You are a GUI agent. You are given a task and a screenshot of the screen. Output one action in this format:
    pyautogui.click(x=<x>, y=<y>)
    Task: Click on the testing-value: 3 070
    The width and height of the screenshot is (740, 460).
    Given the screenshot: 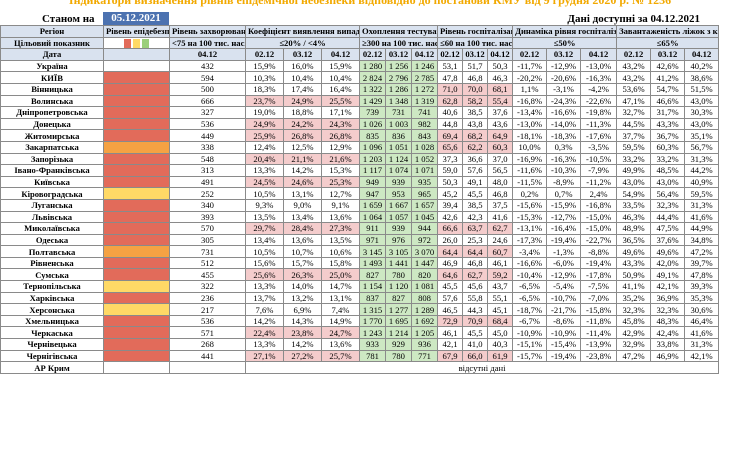 What is the action you would take?
    pyautogui.click(x=425, y=251)
    